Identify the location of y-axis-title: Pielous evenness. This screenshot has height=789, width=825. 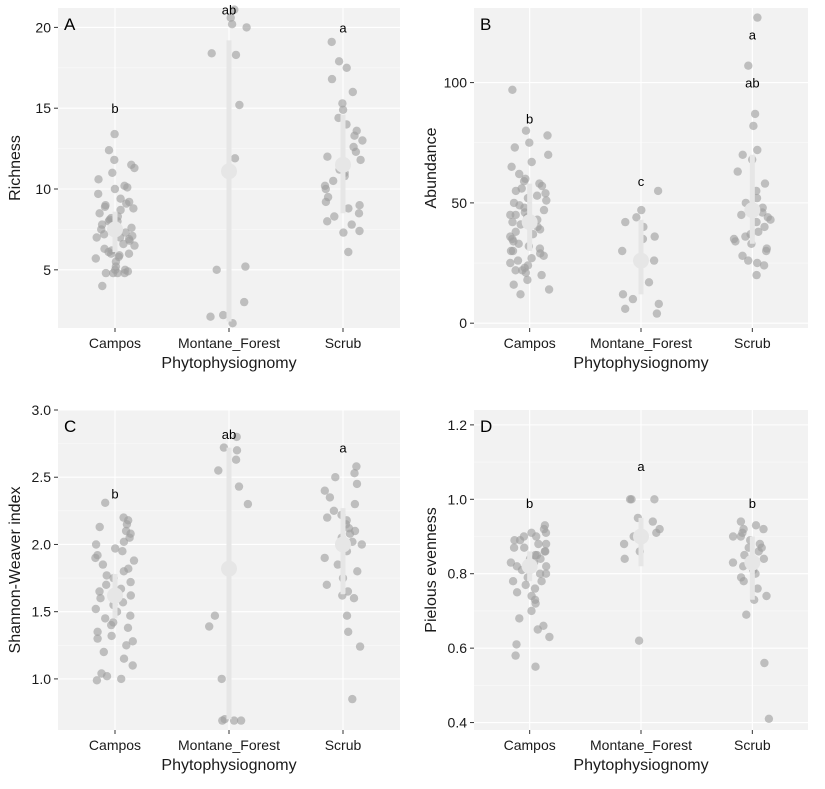
(431, 569).